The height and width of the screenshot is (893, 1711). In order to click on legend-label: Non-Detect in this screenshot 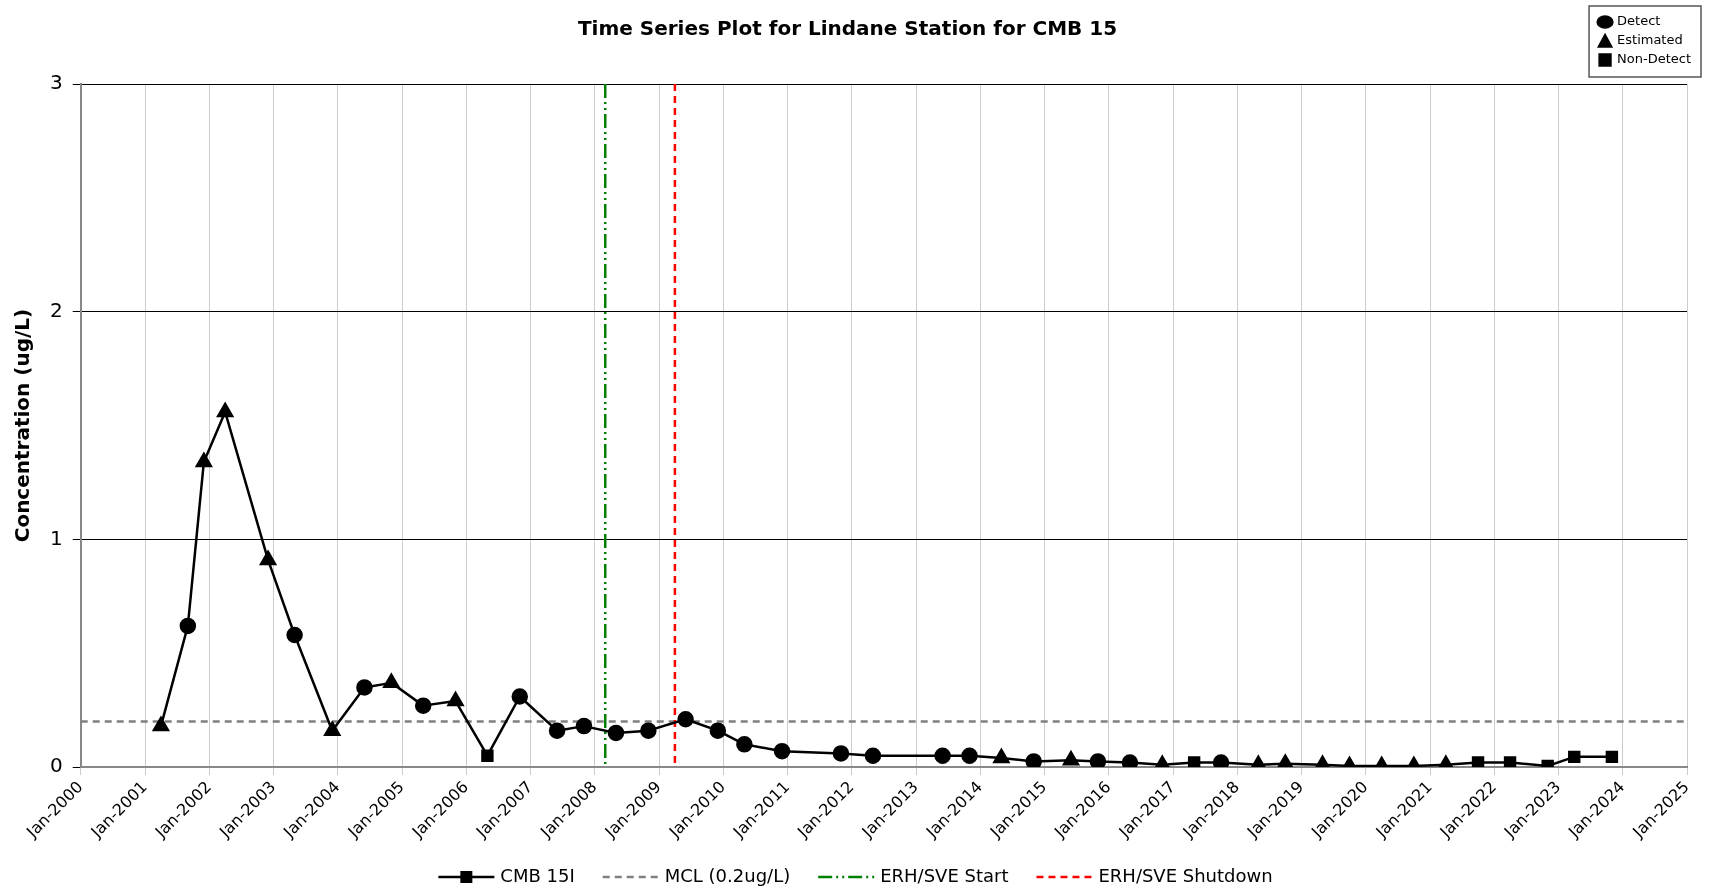, I will do `click(1654, 59)`.